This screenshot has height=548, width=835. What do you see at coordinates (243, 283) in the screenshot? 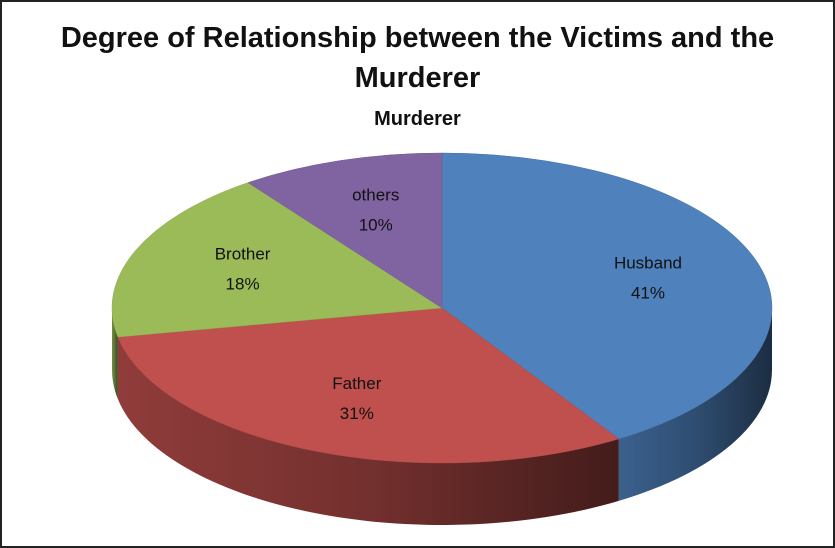
I see `slice-value-label: 18%` at bounding box center [243, 283].